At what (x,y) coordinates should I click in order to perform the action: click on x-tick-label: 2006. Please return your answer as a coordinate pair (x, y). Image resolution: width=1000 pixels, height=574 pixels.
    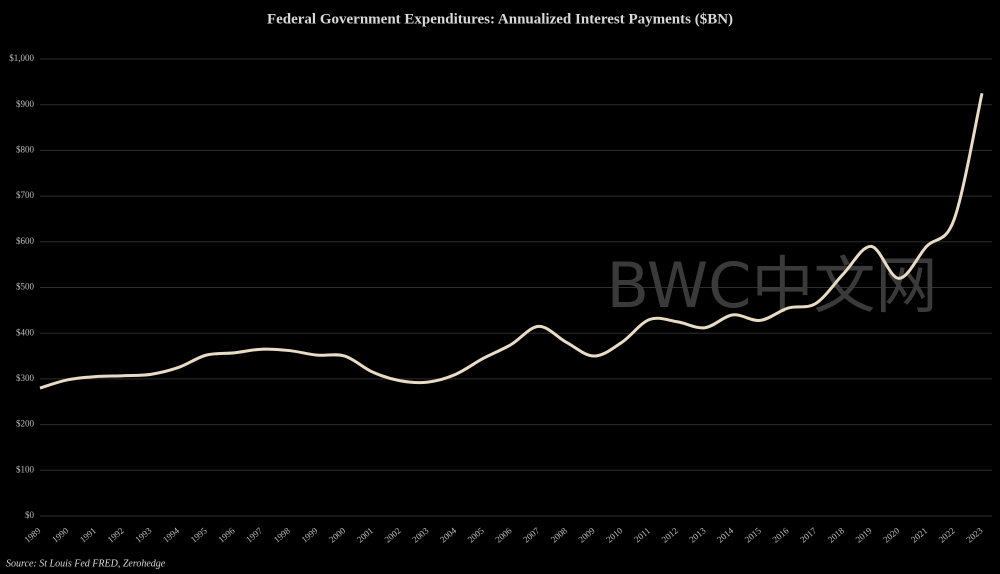
    Looking at the image, I should click on (503, 535).